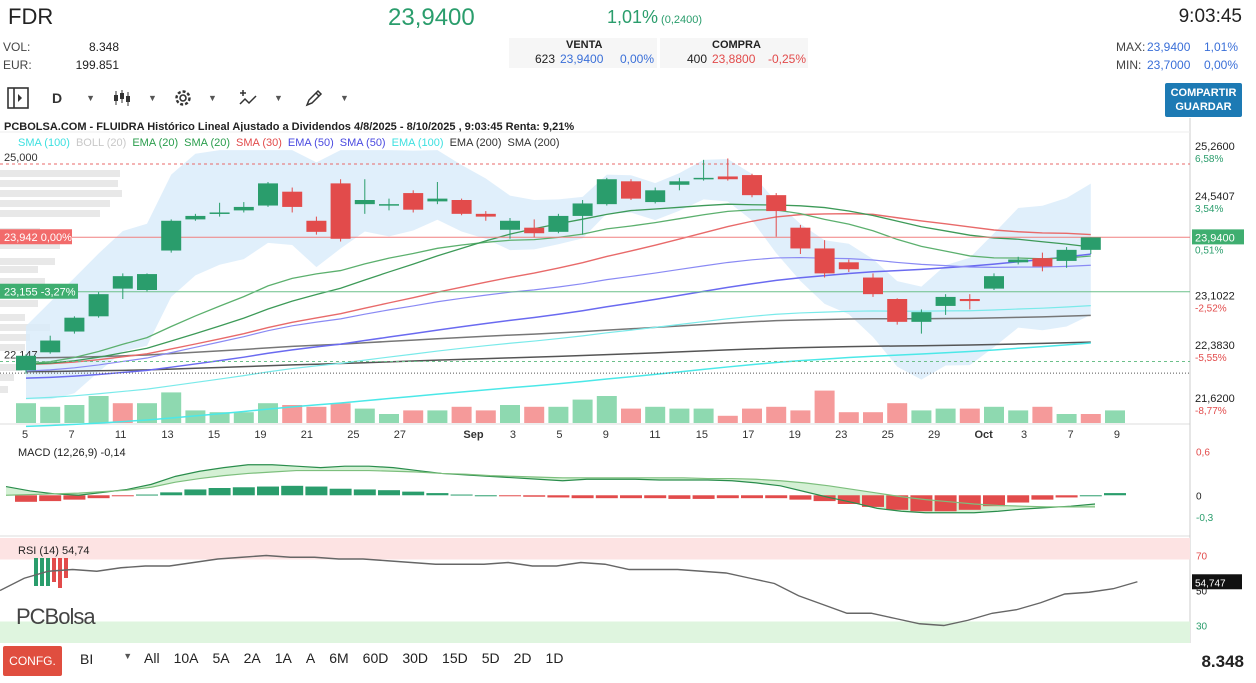 The height and width of the screenshot is (683, 1256). Describe the element at coordinates (1215, 399) in the screenshot. I see `price-axis-value: 21,6200` at that location.